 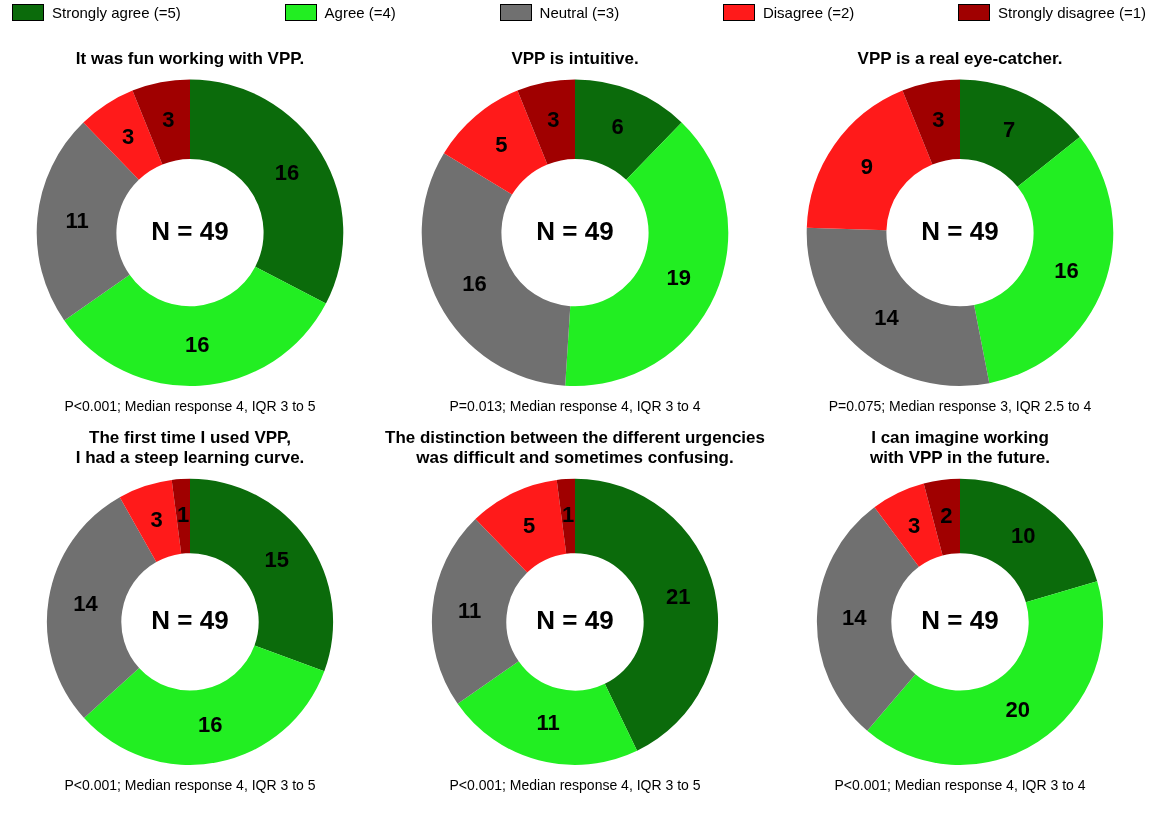 What do you see at coordinates (867, 166) in the screenshot?
I see `data-label: 9` at bounding box center [867, 166].